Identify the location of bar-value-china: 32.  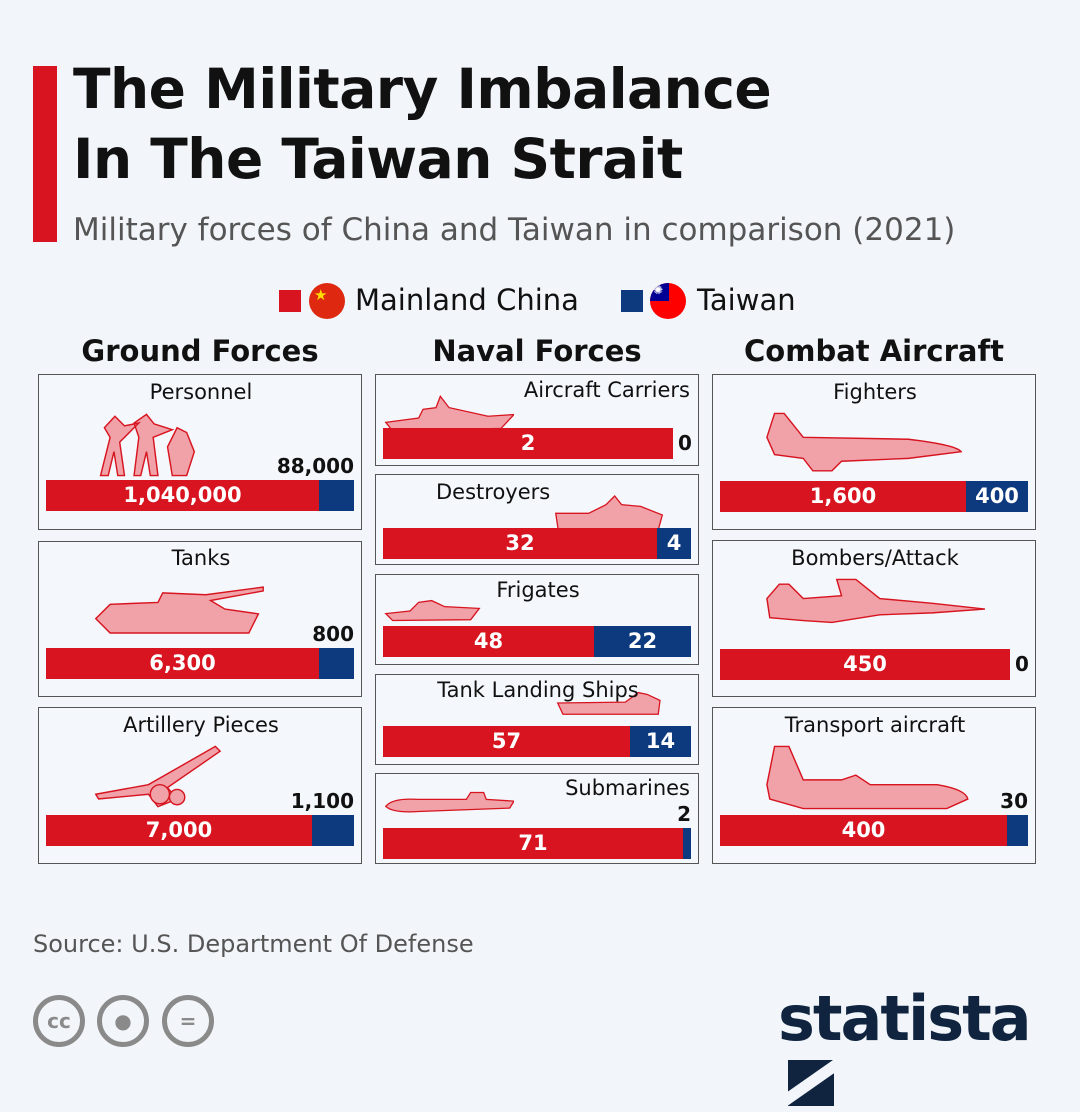
(520, 543).